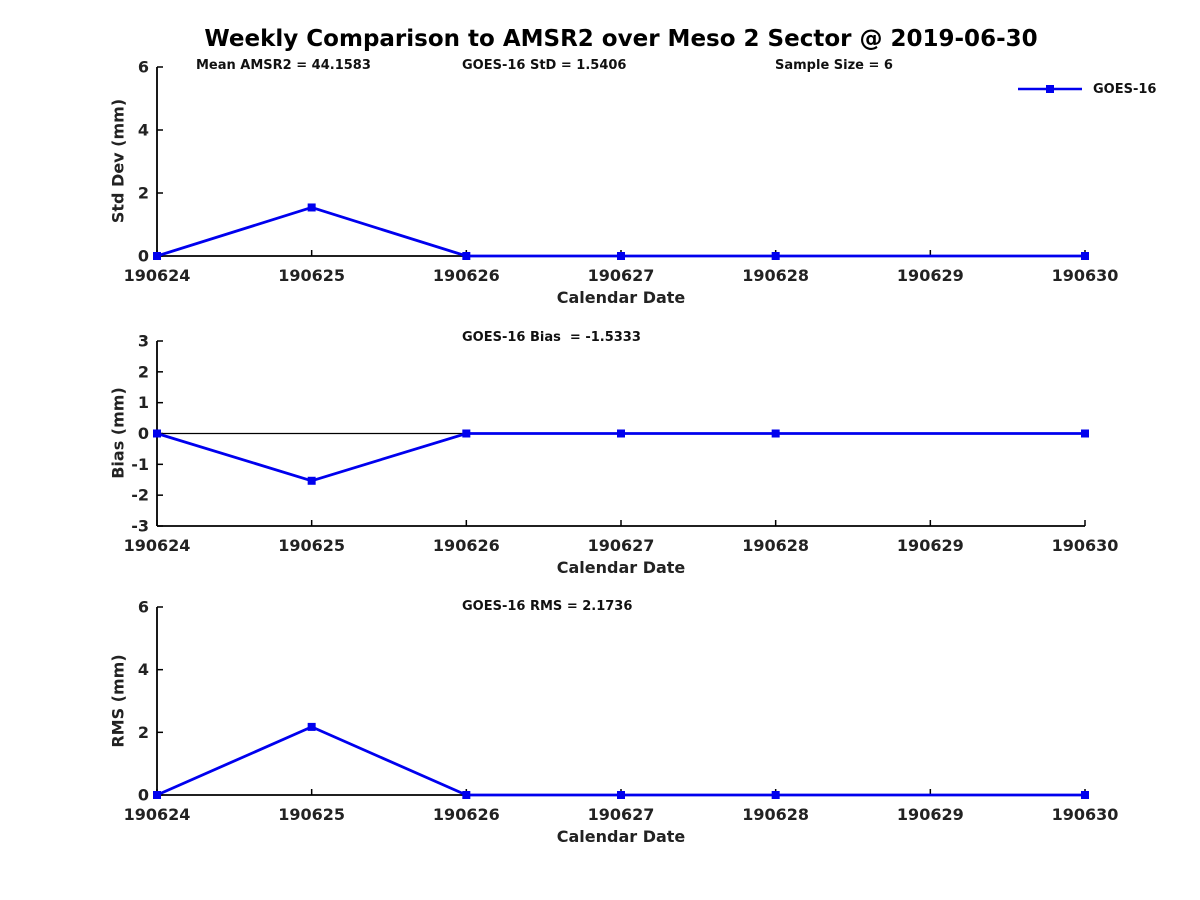  Describe the element at coordinates (140, 526) in the screenshot. I see `y-tick-label: -3` at that location.